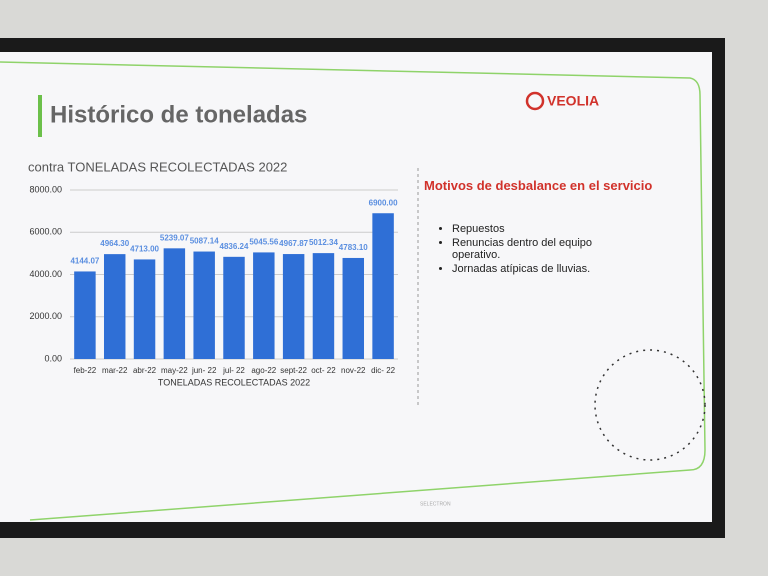 The height and width of the screenshot is (576, 768). What do you see at coordinates (233, 370) in the screenshot?
I see `x-tick-label: jul- 22` at bounding box center [233, 370].